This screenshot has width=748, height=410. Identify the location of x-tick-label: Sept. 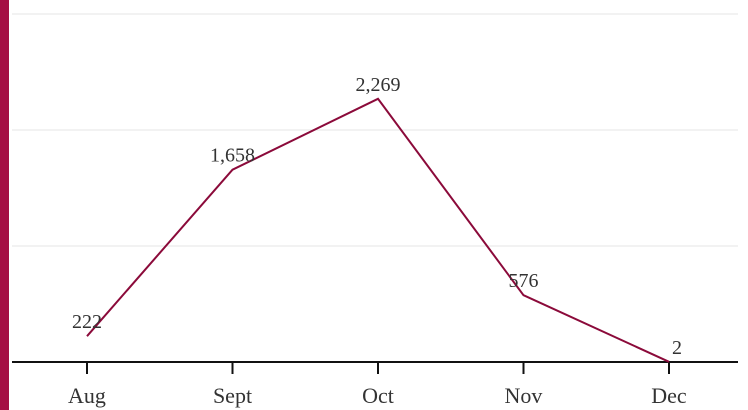
(232, 395).